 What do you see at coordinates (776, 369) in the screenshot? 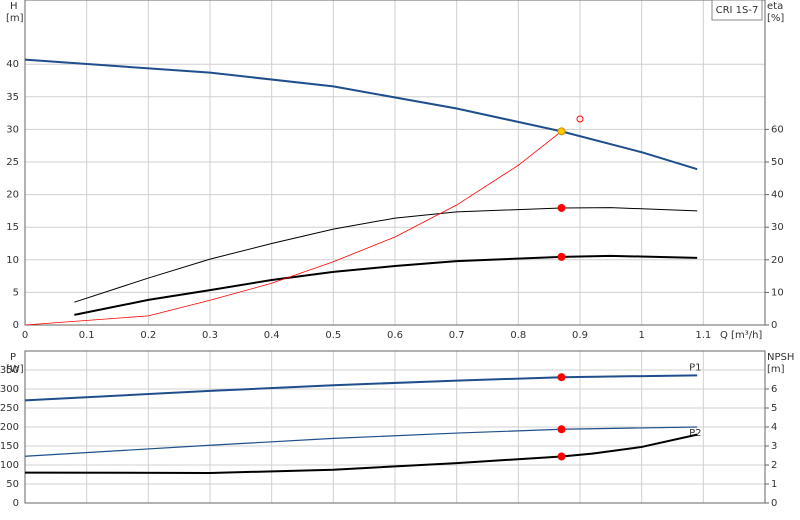
I see `y2-axis-label: [m]` at bounding box center [776, 369].